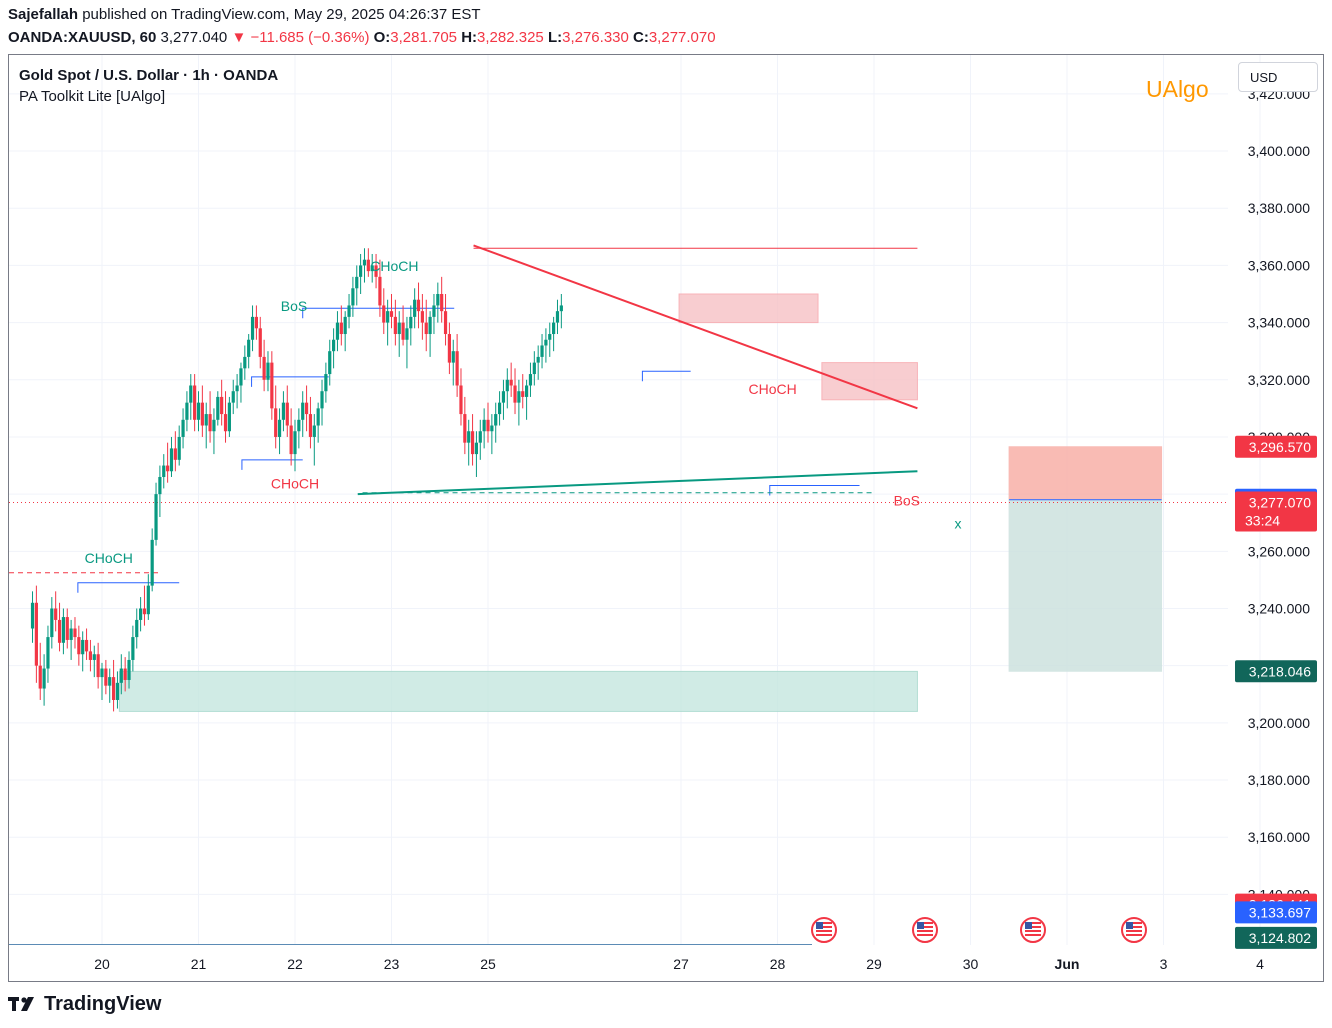  What do you see at coordinates (21, 1003) in the screenshot?
I see `tradingview-logo-icon` at bounding box center [21, 1003].